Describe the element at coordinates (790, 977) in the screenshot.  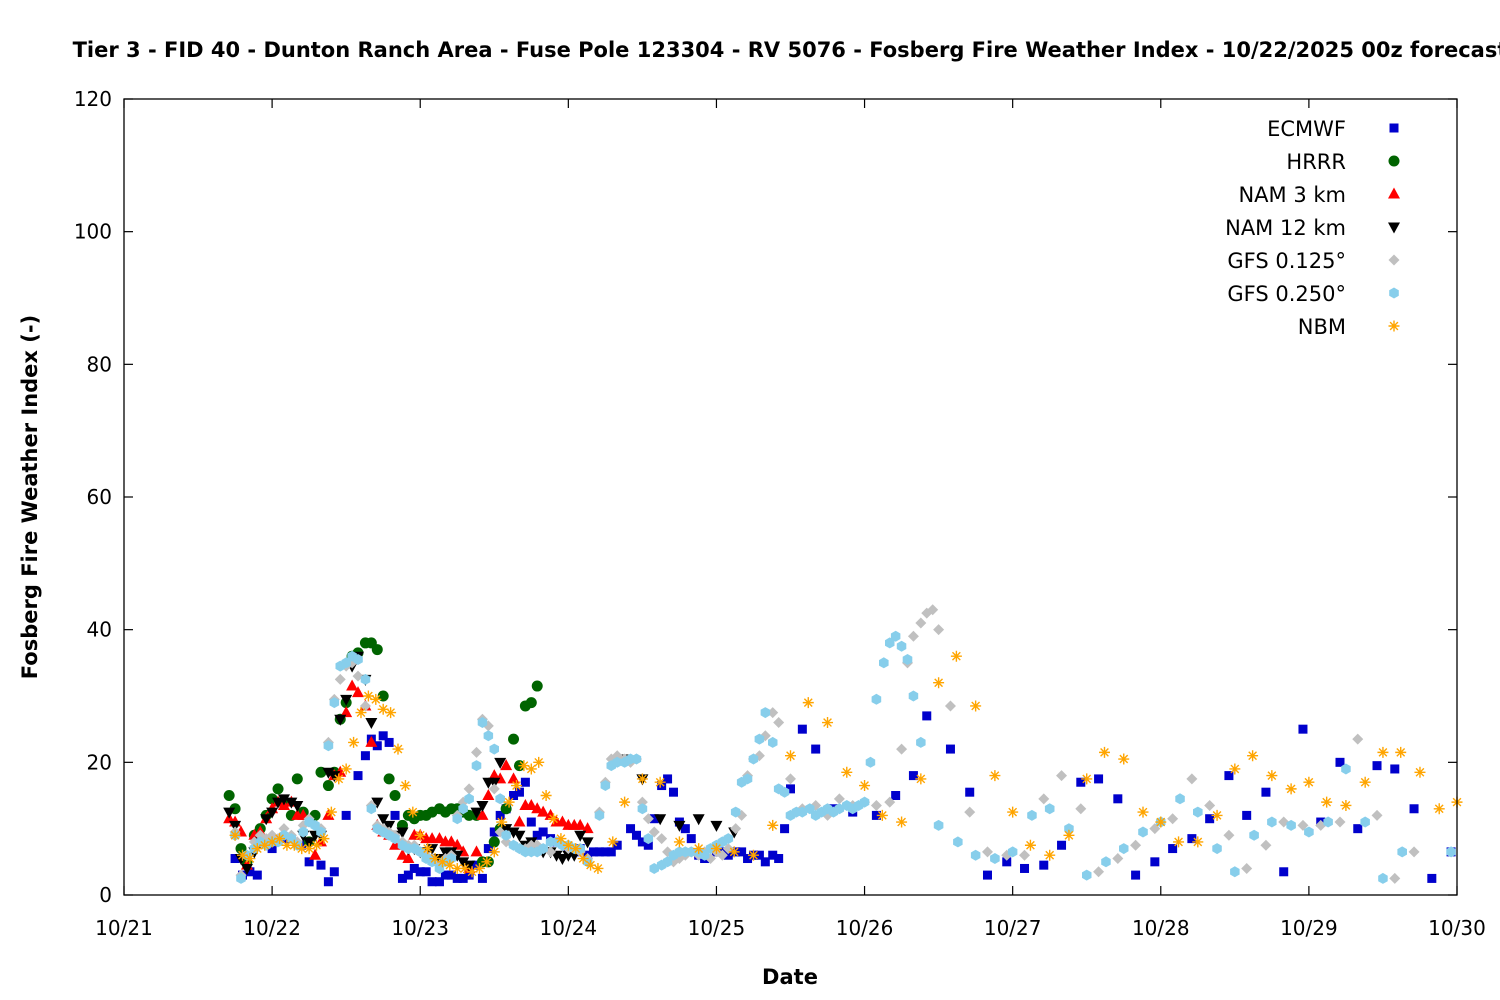
I see `x-axis-label: Date` at that location.